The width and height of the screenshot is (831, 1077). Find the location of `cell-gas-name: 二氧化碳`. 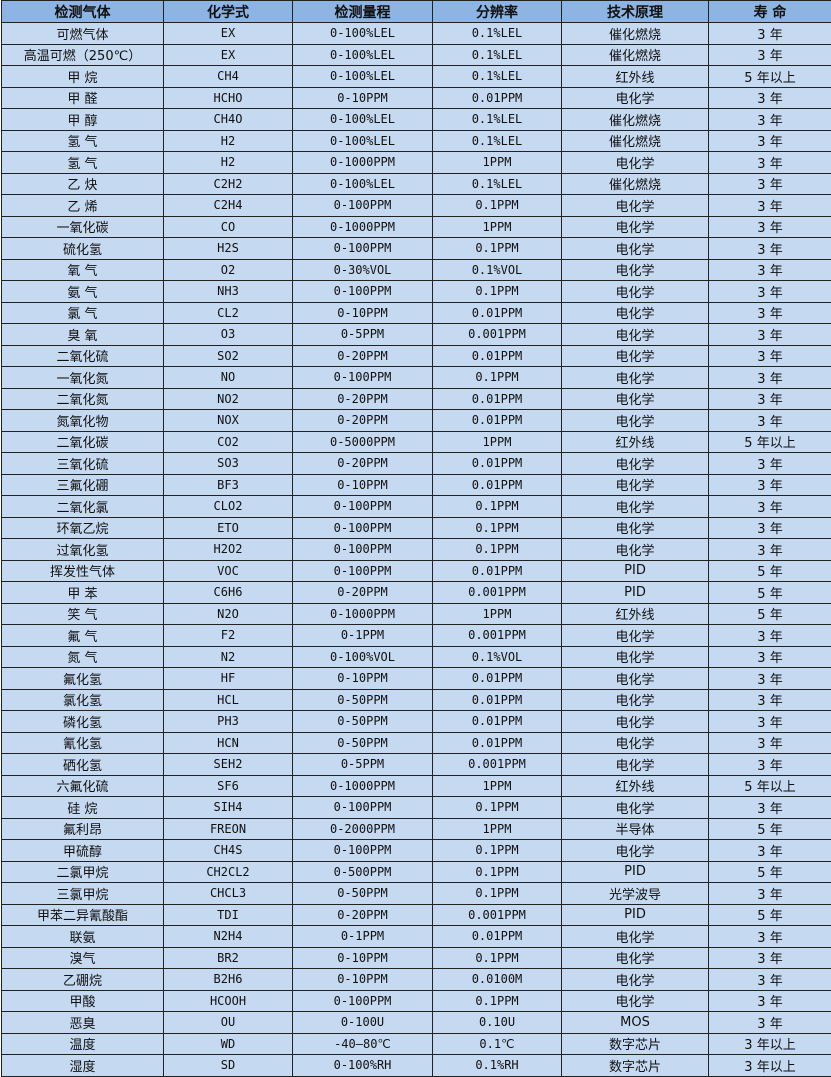

cell-gas-name: 二氧化碳 is located at coordinates (83, 442).